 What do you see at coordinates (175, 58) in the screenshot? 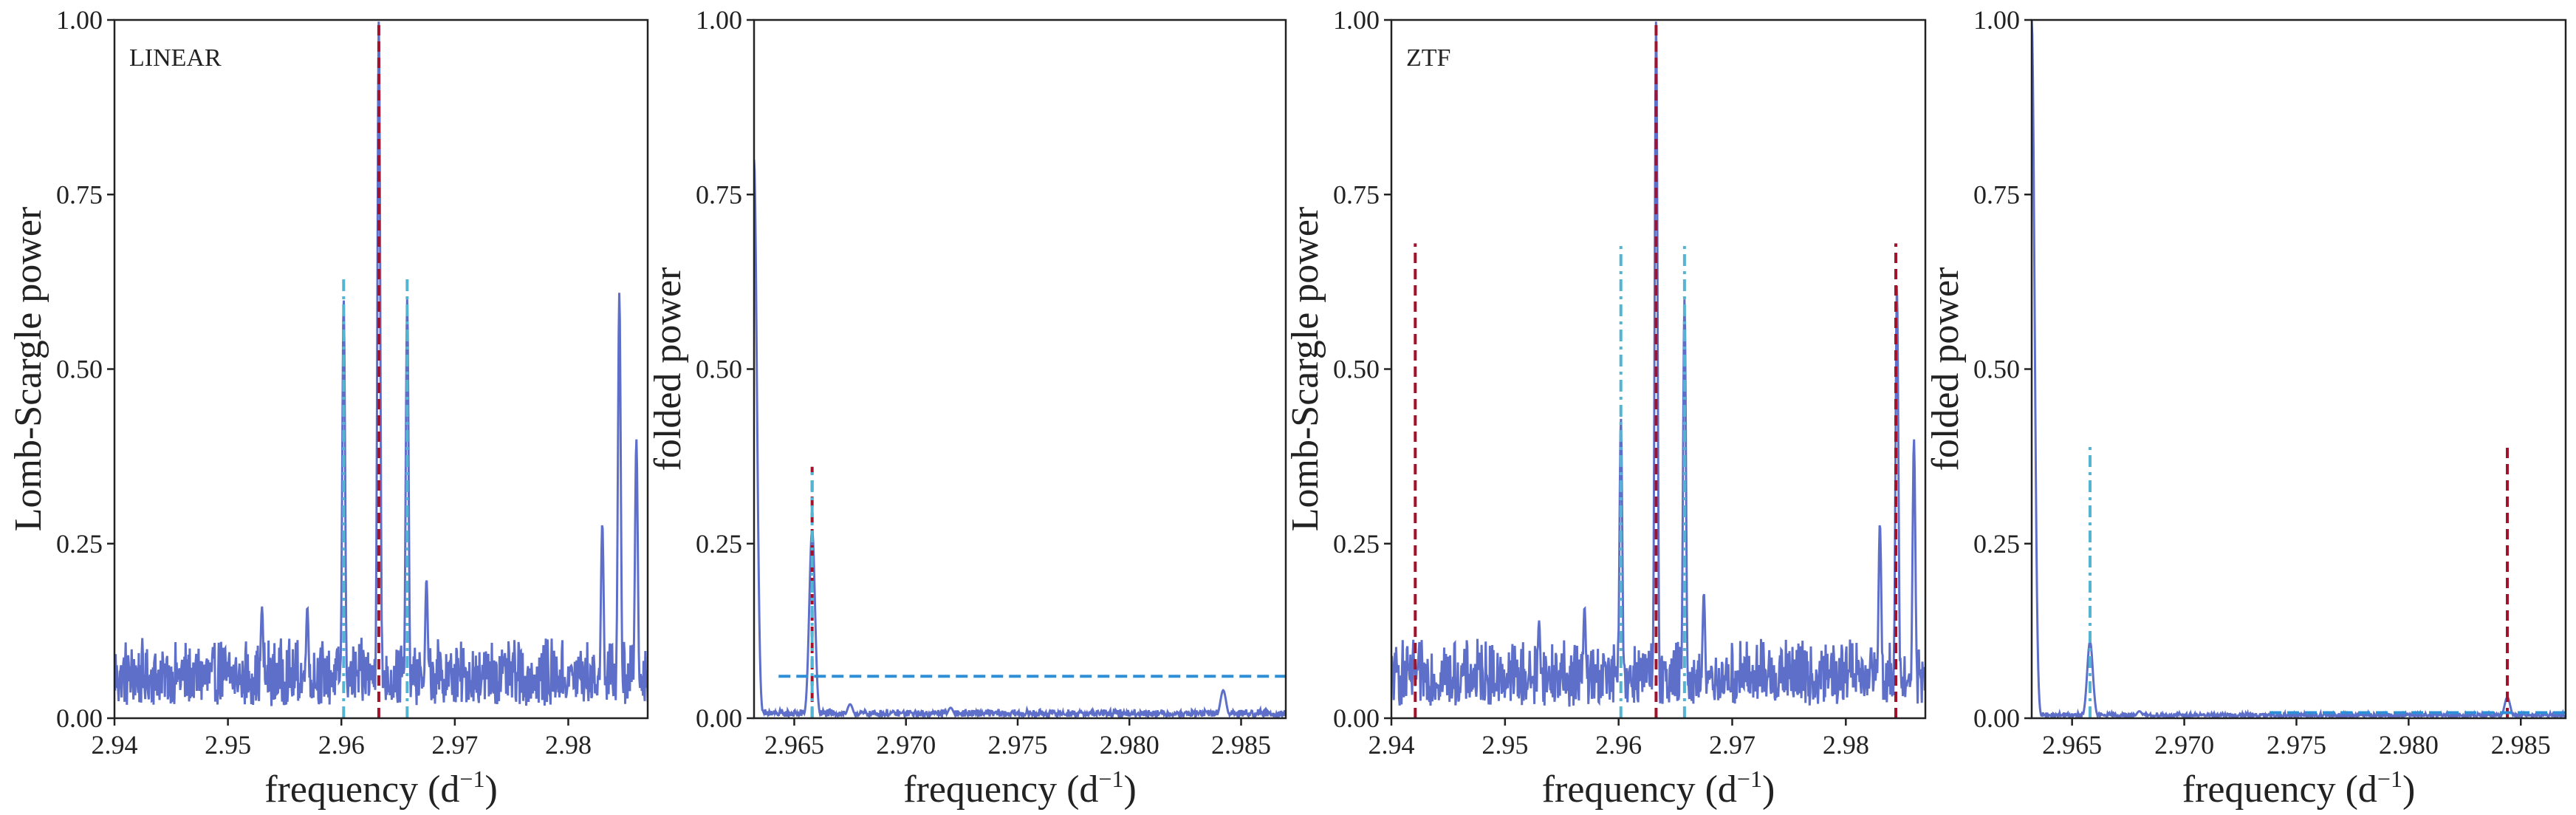
I see `panel-label: LINEAR` at bounding box center [175, 58].